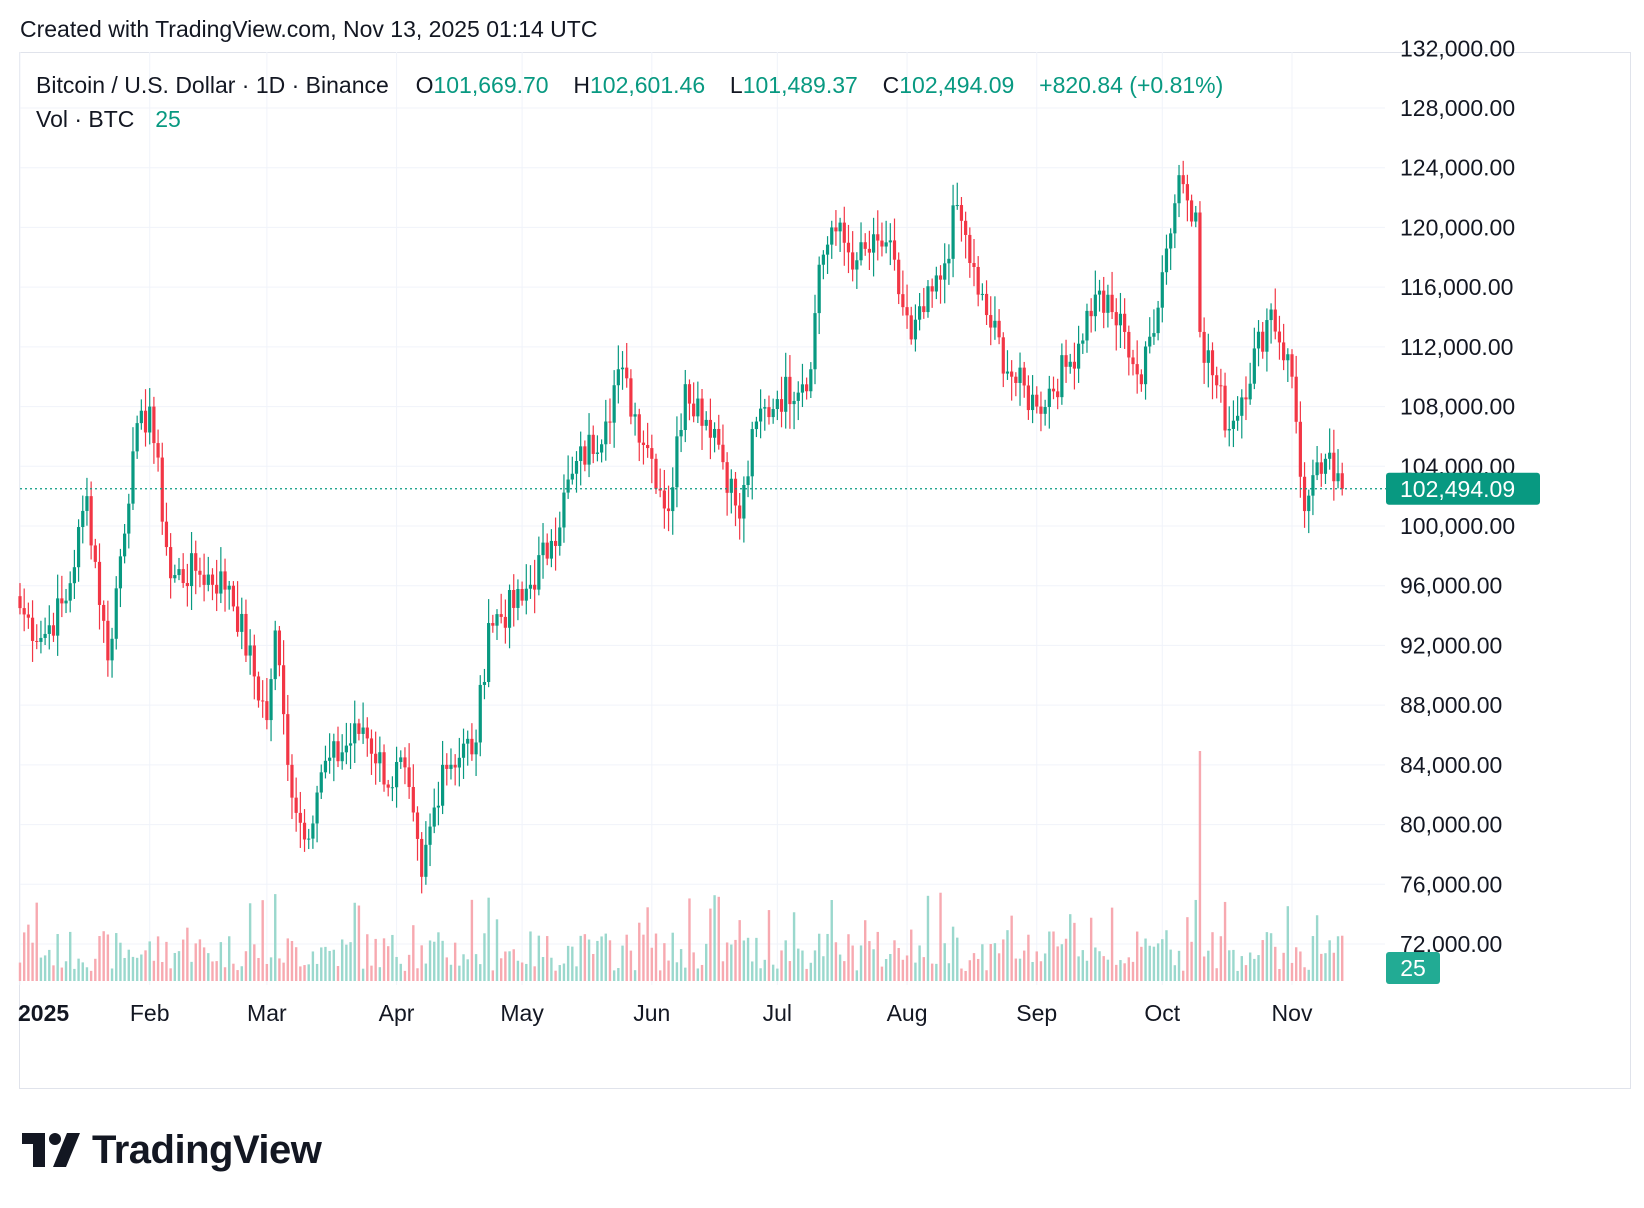 The image size is (1644, 1208). Describe the element at coordinates (957, 85) in the screenshot. I see `close-value: 102,494.09` at that location.